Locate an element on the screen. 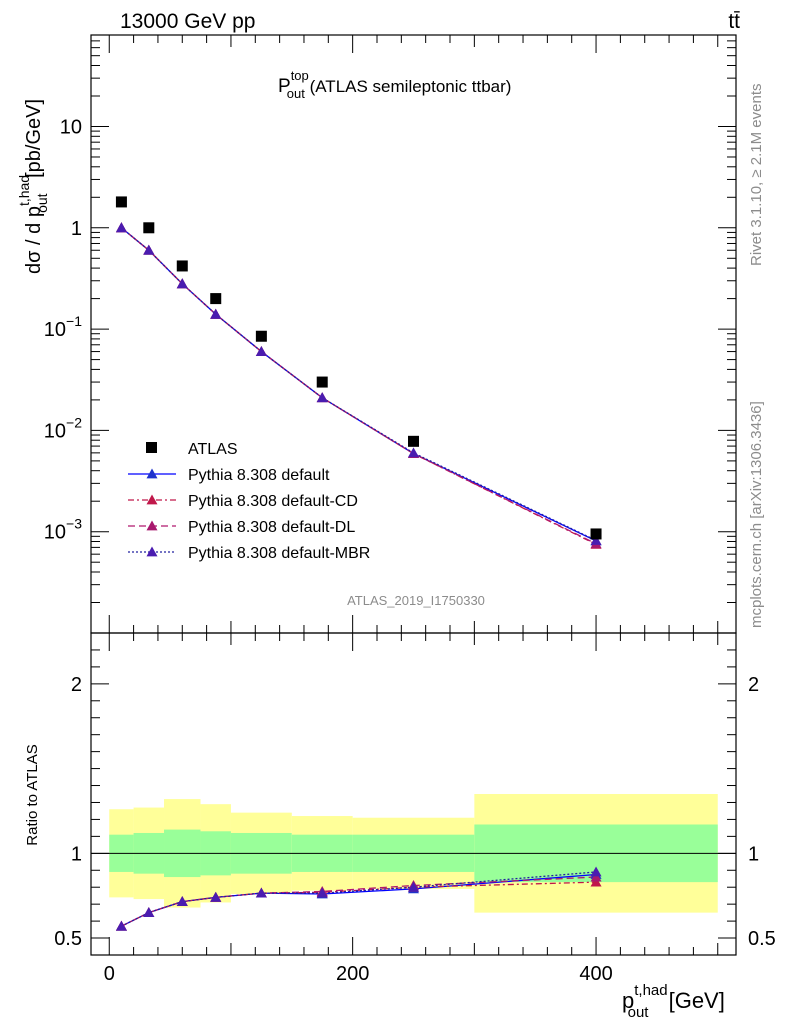 The width and height of the screenshot is (786, 1024). title-sub: out is located at coordinates (296, 93).